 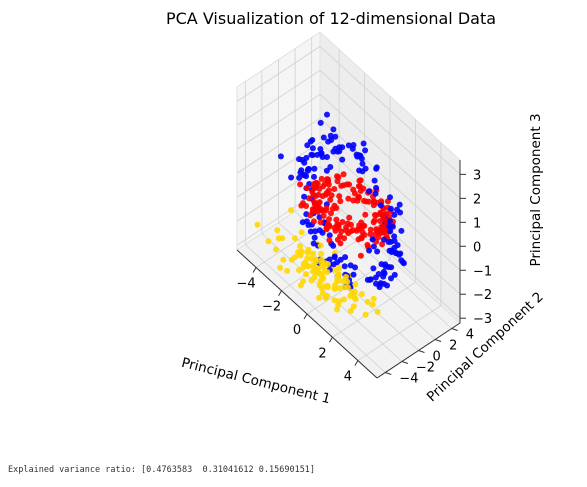 What do you see at coordinates (482, 319) in the screenshot?
I see `z-tick-label: −3` at bounding box center [482, 319].